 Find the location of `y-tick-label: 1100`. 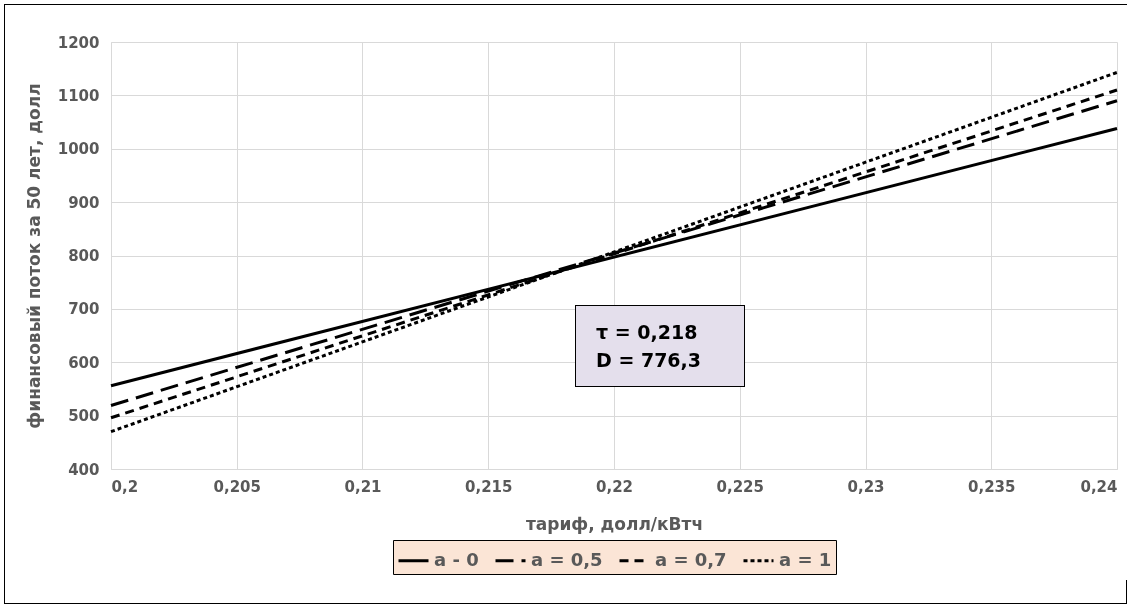

y-tick-label: 1100 is located at coordinates (78, 95).